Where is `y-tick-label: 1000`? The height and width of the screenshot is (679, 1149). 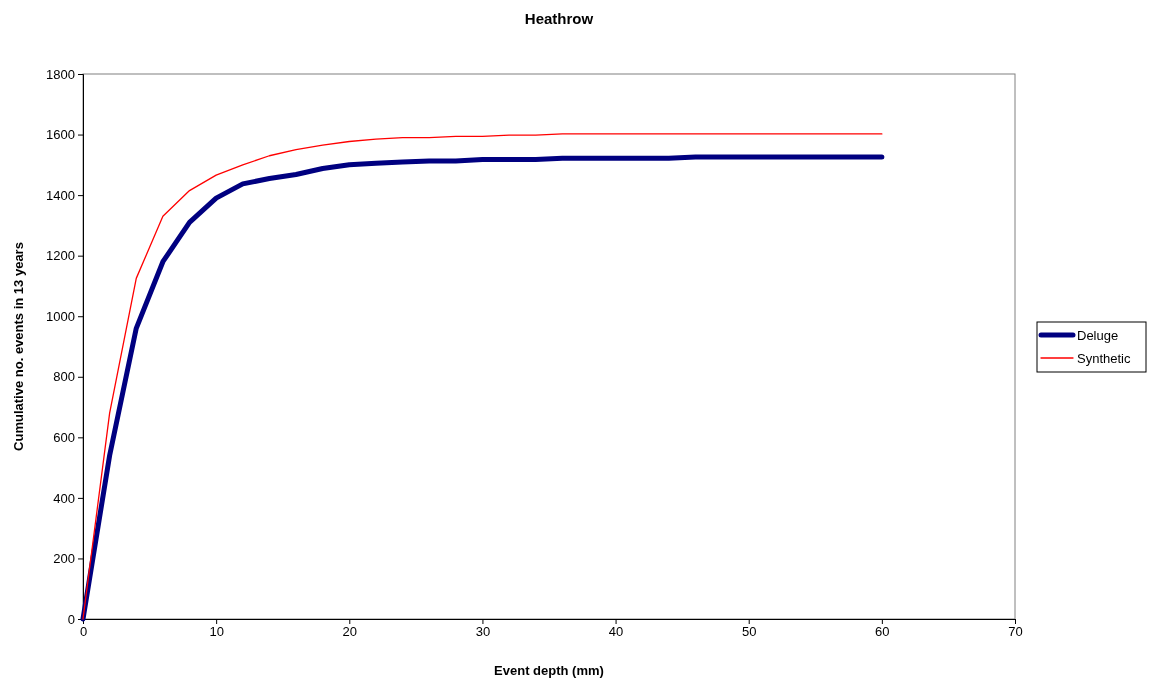 y-tick-label: 1000 is located at coordinates (60, 316).